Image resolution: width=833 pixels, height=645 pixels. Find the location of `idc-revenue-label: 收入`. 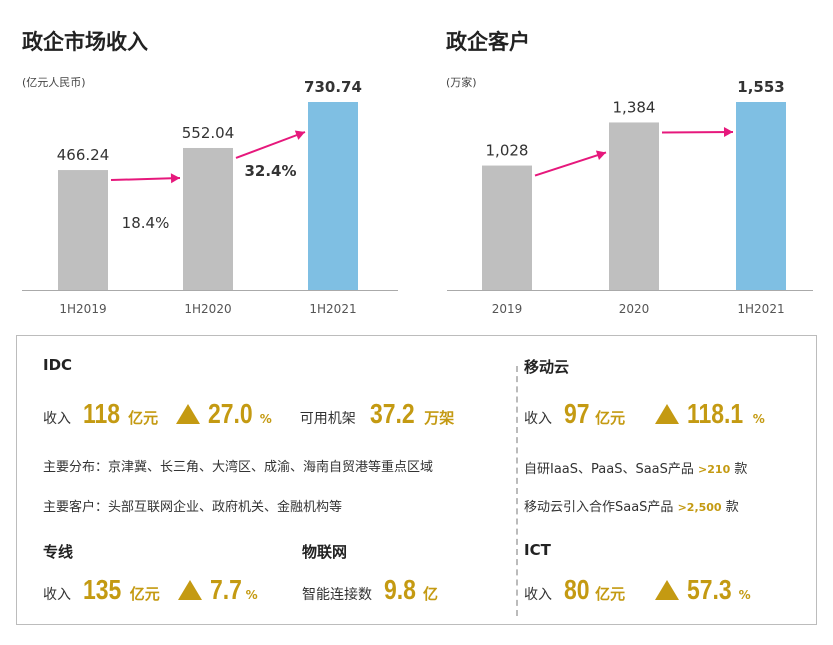

idc-revenue-label: 收入 is located at coordinates (57, 419).